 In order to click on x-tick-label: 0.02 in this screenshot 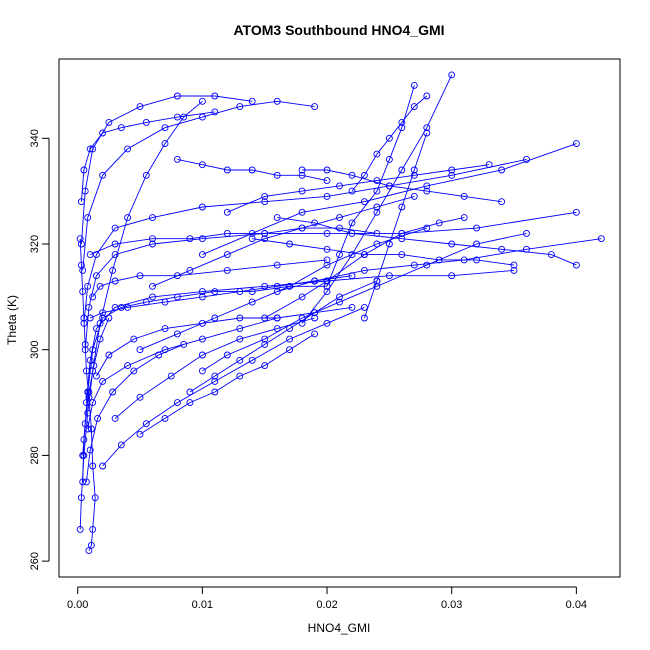, I will do `click(326, 605)`.